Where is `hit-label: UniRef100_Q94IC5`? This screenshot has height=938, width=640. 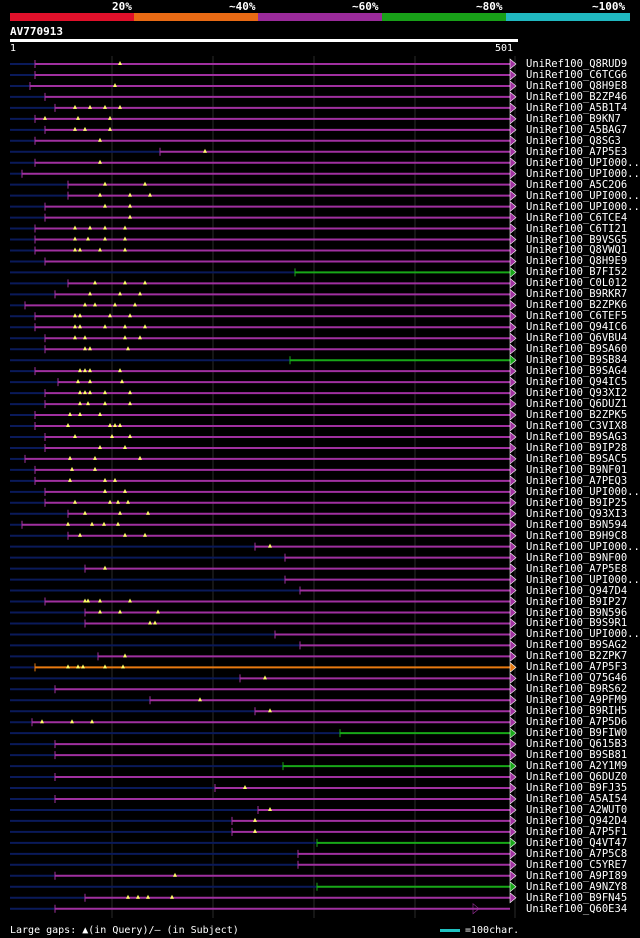
hit-label: UniRef100_Q94IC5 is located at coordinates (577, 382).